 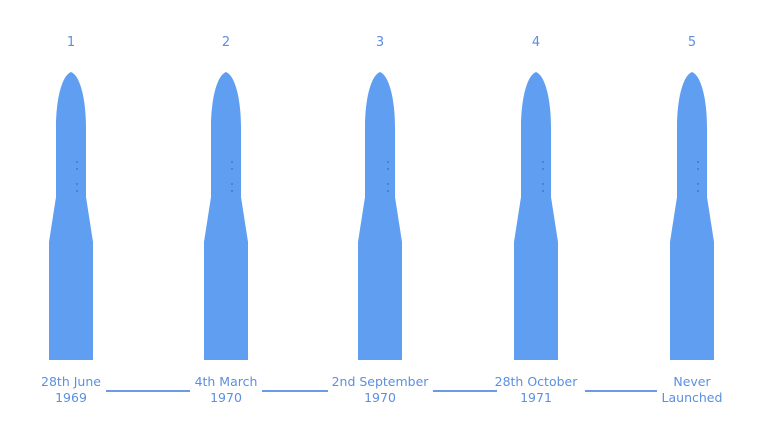 What do you see at coordinates (226, 381) in the screenshot?
I see `launch-date-line1: 4th March` at bounding box center [226, 381].